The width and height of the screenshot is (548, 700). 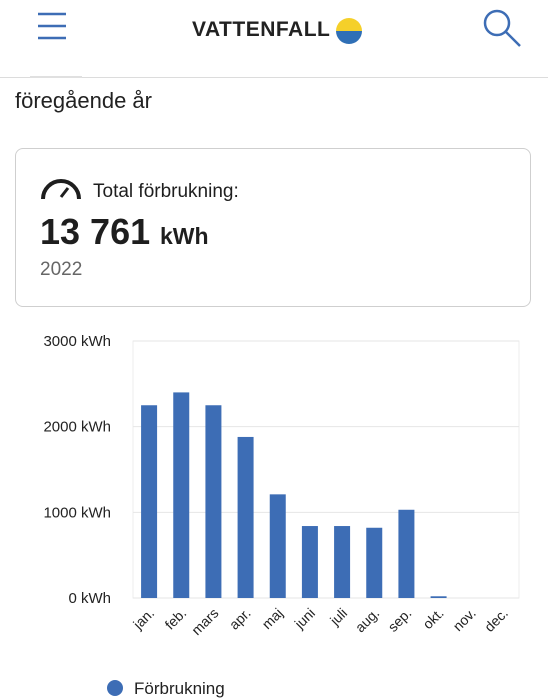 What do you see at coordinates (184, 236) in the screenshot?
I see `summary-unit: kWh` at bounding box center [184, 236].